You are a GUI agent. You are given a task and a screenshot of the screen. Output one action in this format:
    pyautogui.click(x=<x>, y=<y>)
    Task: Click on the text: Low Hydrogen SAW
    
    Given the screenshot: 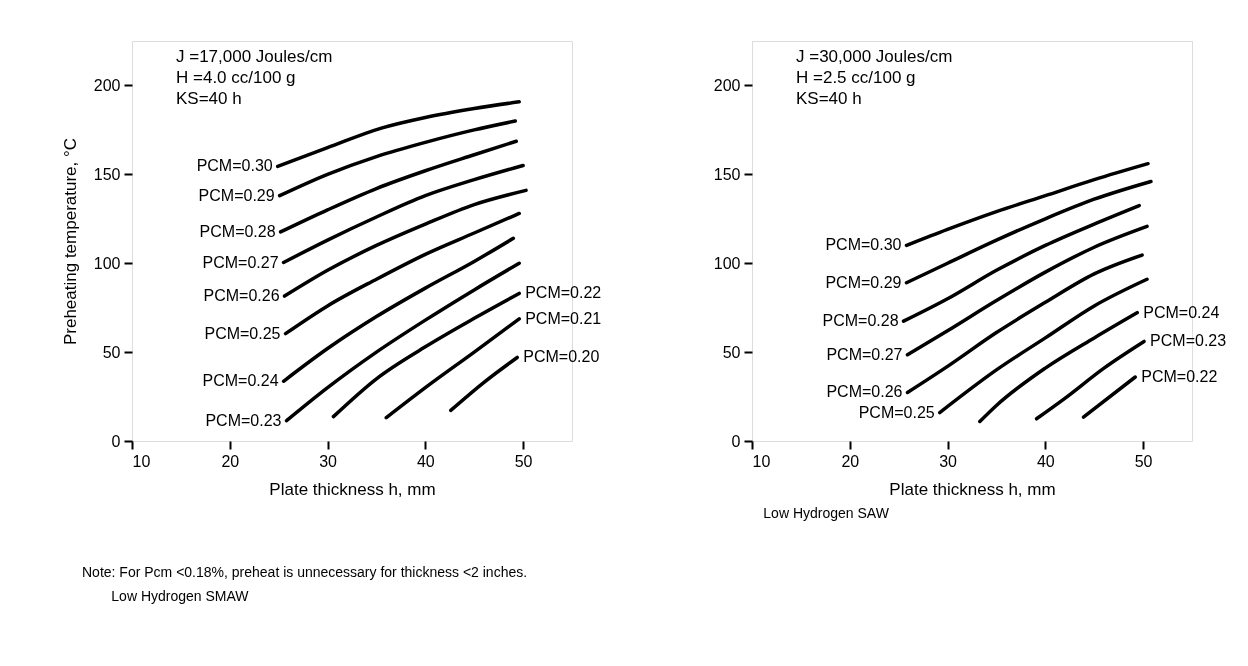 What is the action you would take?
    pyautogui.click(x=826, y=513)
    